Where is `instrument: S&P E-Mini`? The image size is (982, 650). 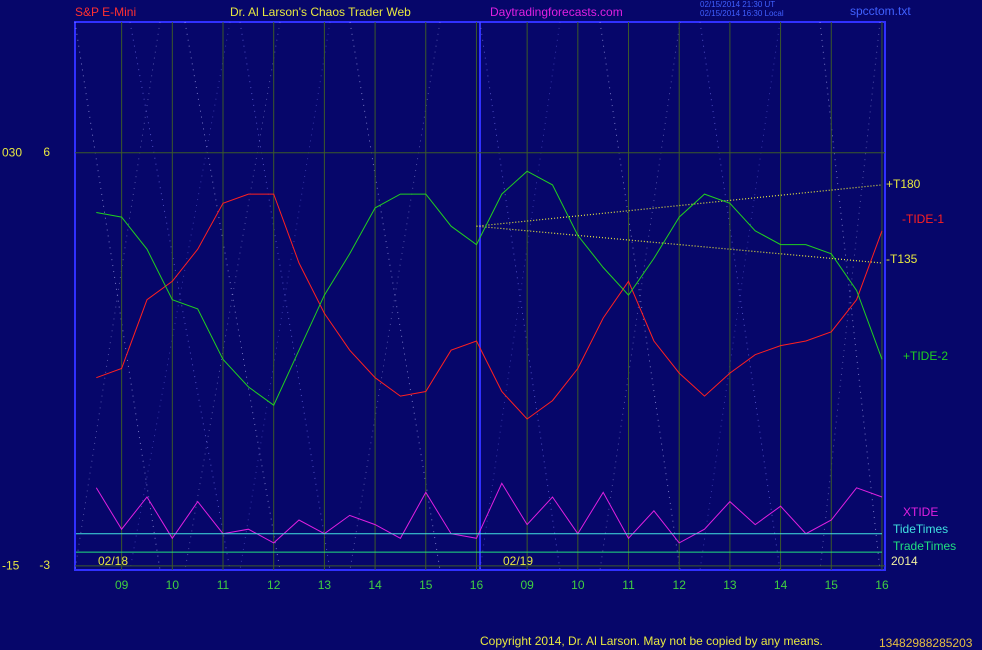 instrument: S&P E-Mini is located at coordinates (105, 12).